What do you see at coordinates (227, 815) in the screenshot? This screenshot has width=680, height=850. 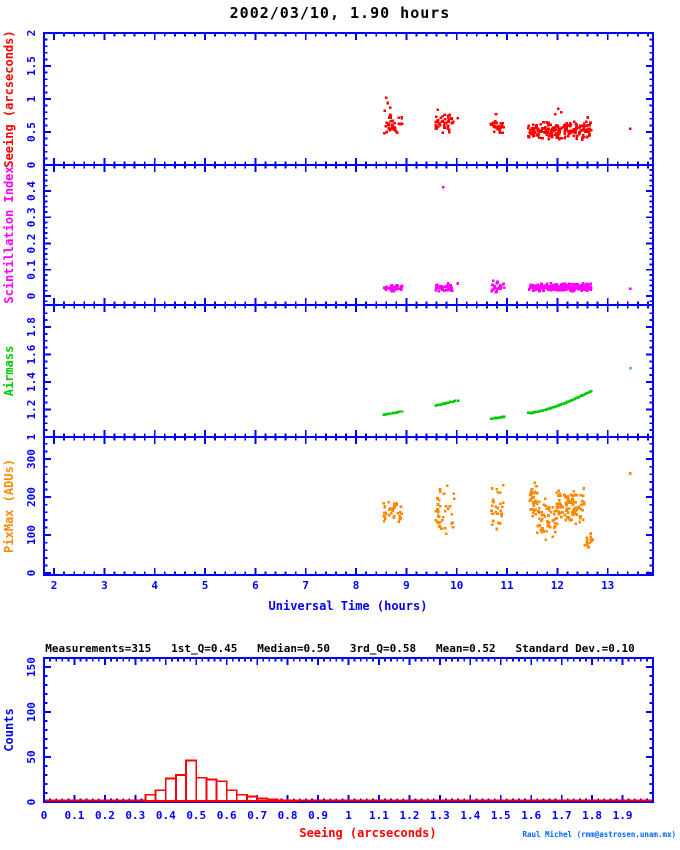 I see `svg-text: 0.6` at bounding box center [227, 815].